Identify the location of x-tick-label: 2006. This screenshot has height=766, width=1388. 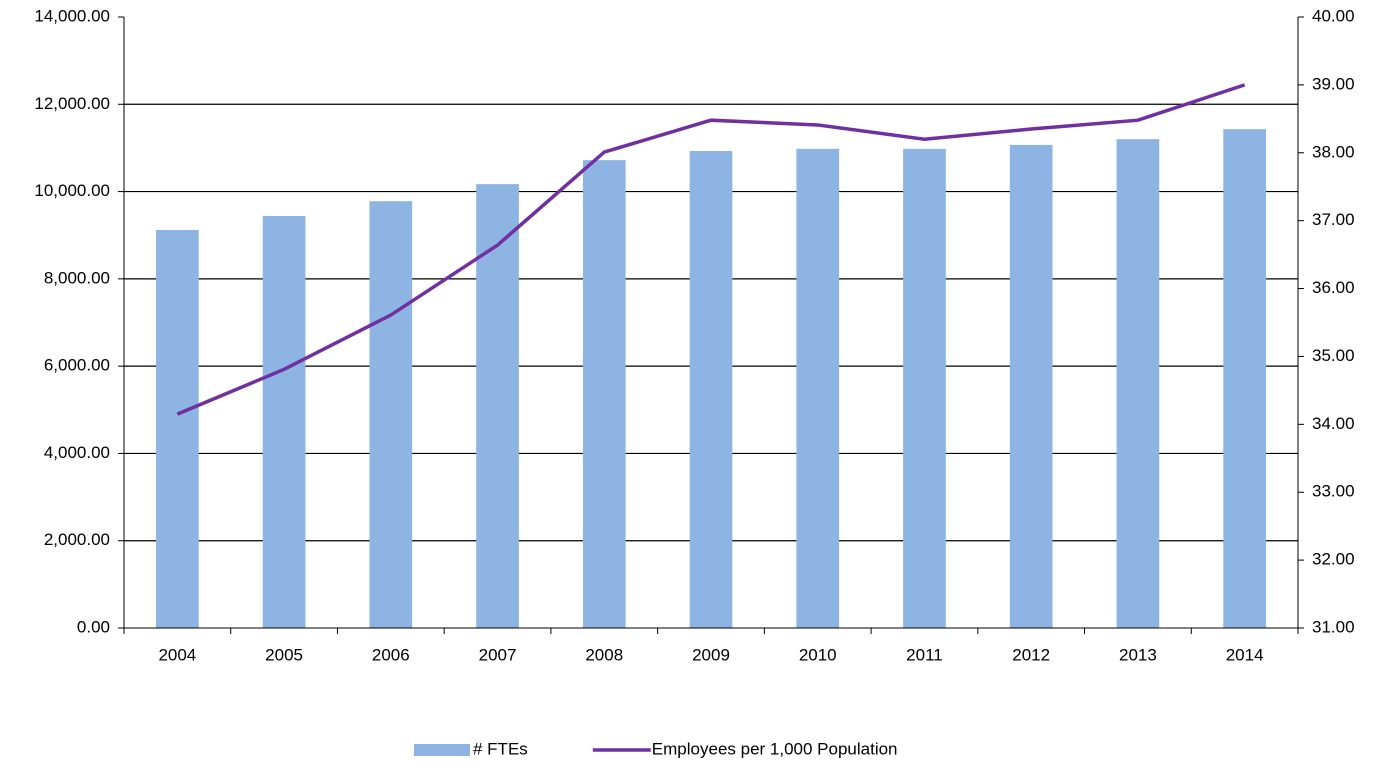
(391, 654).